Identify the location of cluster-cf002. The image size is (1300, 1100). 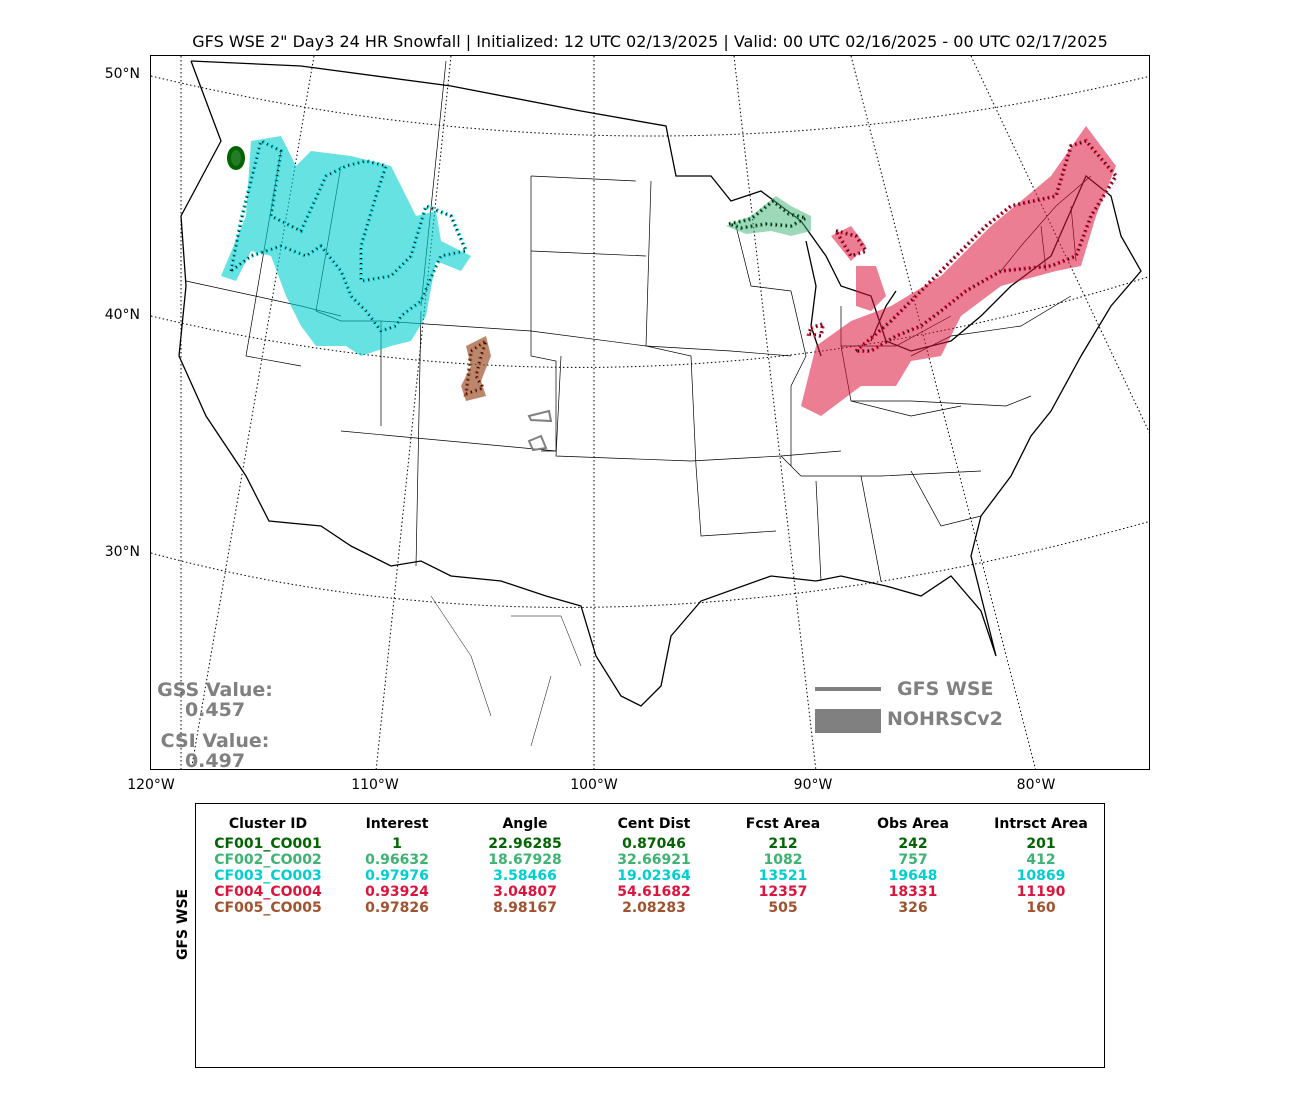
(766, 216).